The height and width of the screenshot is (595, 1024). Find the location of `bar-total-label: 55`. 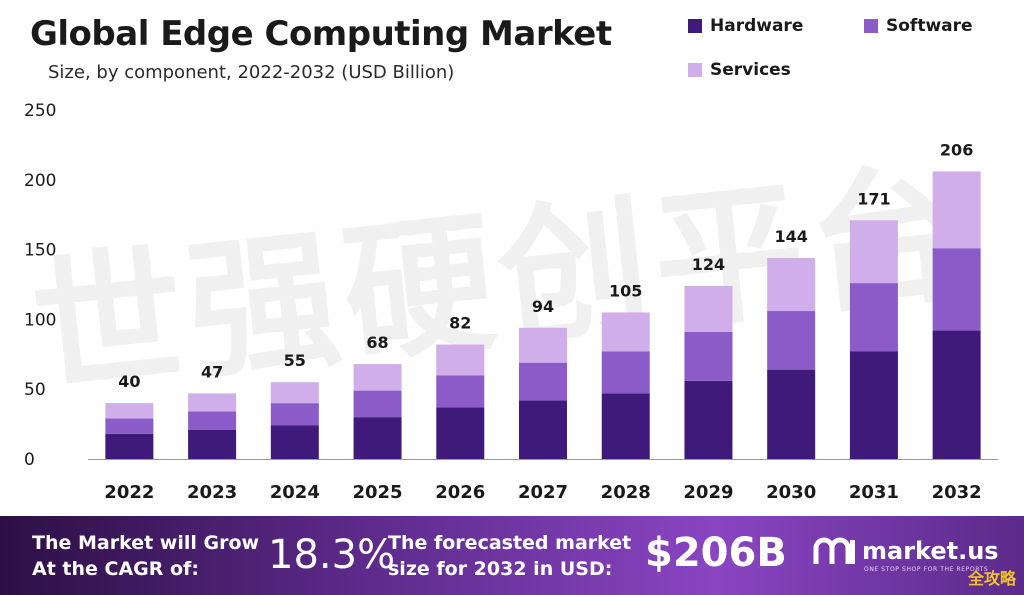

bar-total-label: 55 is located at coordinates (295, 360).